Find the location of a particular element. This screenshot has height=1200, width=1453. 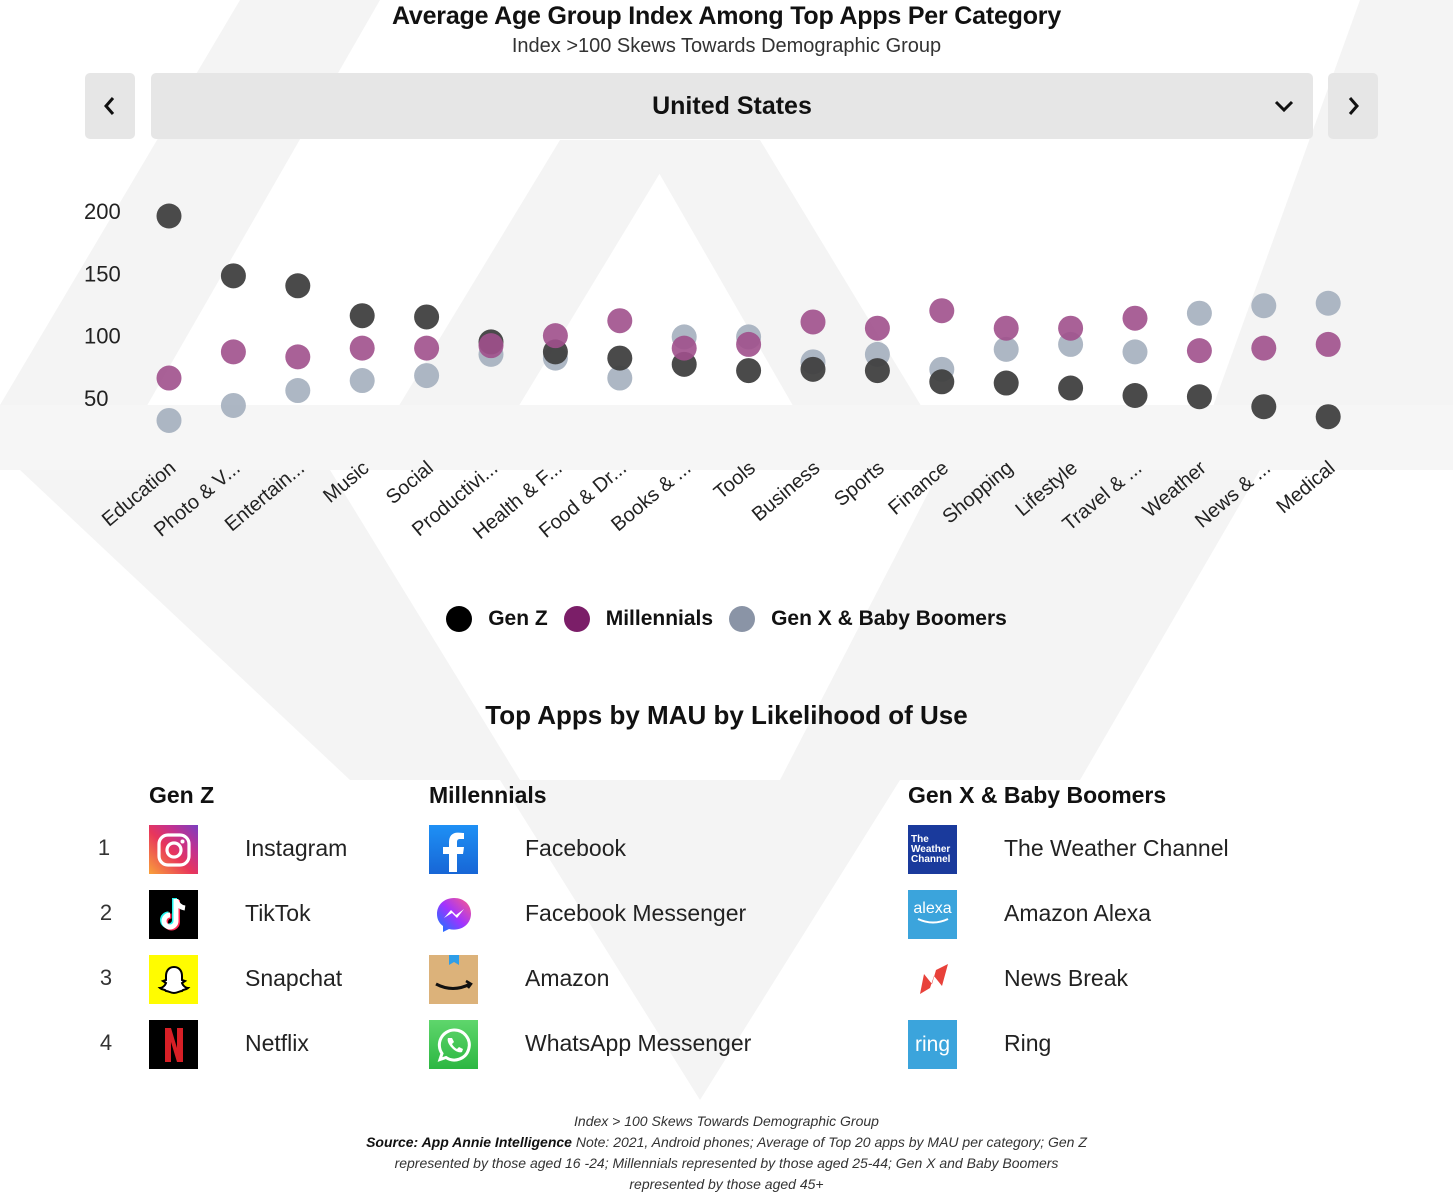

data-point-gen-x: Gen X & Baby Boomers — Travel & ...: 87 is located at coordinates (1135, 352).